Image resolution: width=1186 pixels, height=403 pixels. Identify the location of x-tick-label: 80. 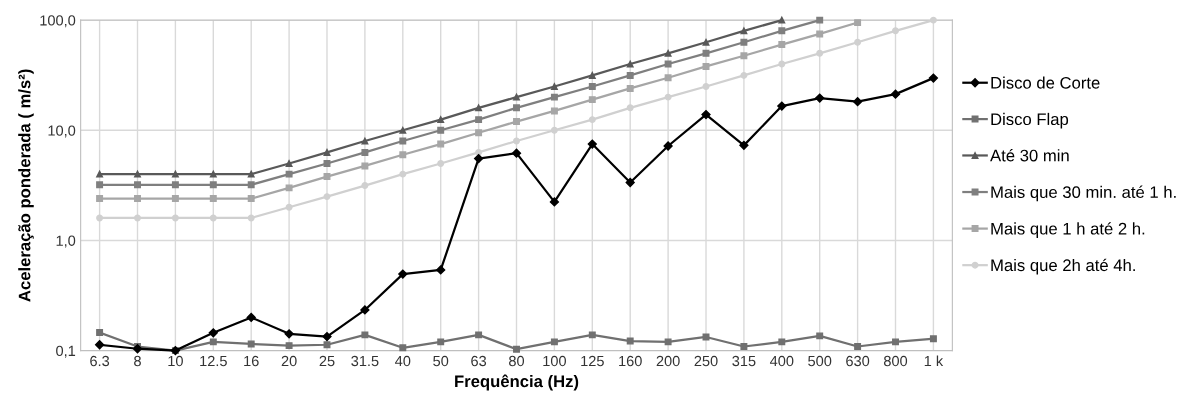
(517, 361).